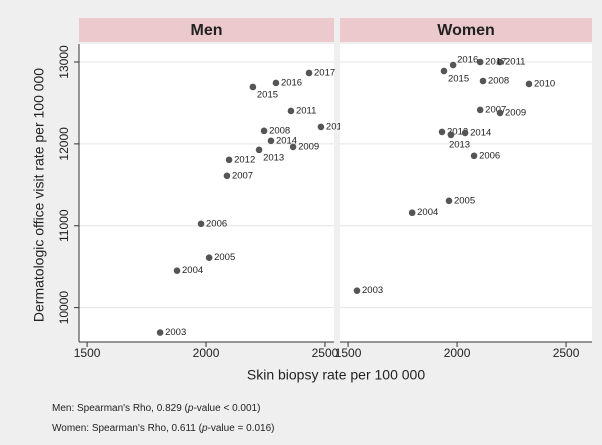 This screenshot has height=445, width=602. I want to click on note-part: -value < 0.001), so click(226, 408).